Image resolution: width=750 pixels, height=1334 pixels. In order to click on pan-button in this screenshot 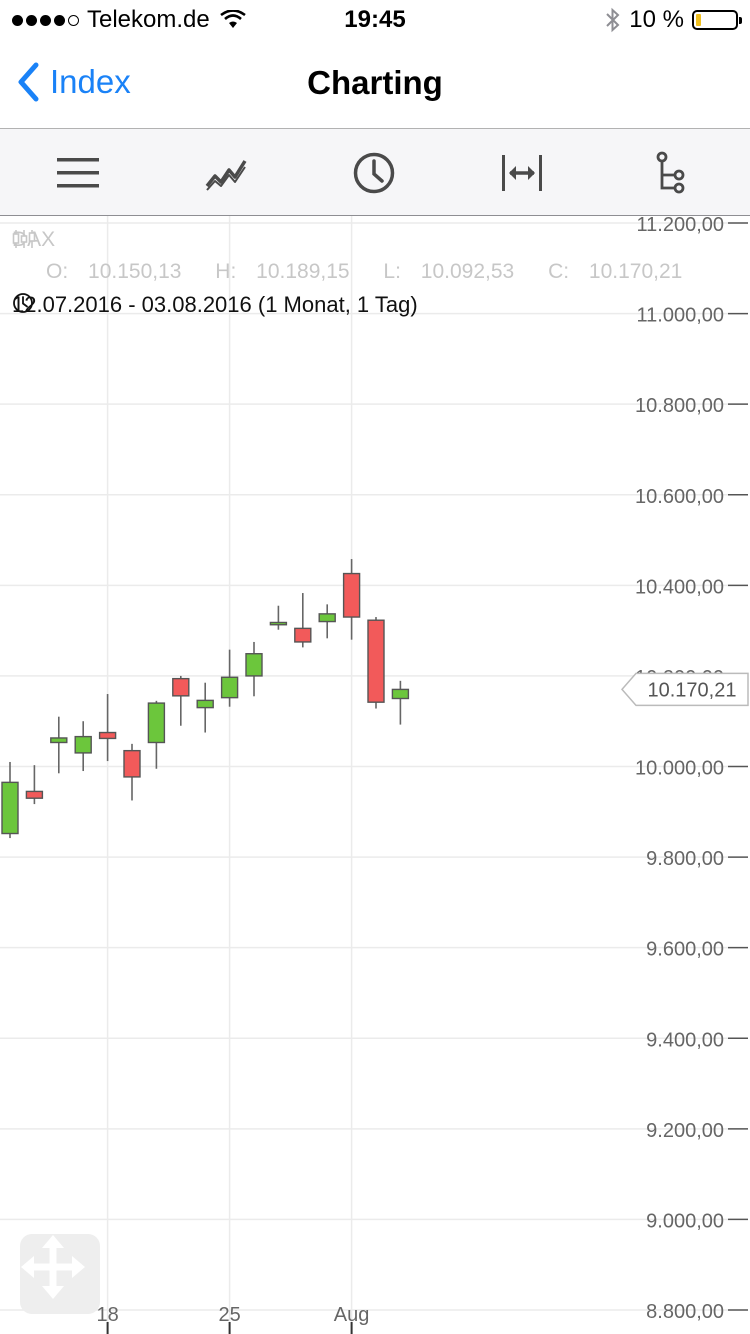, I will do `click(60, 1274)`.